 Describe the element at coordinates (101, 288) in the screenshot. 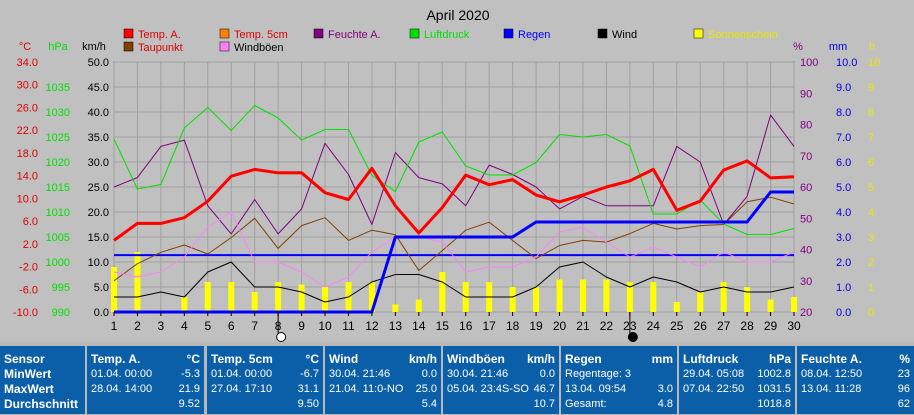

I see `tick-label-kmh: 5.0` at that location.